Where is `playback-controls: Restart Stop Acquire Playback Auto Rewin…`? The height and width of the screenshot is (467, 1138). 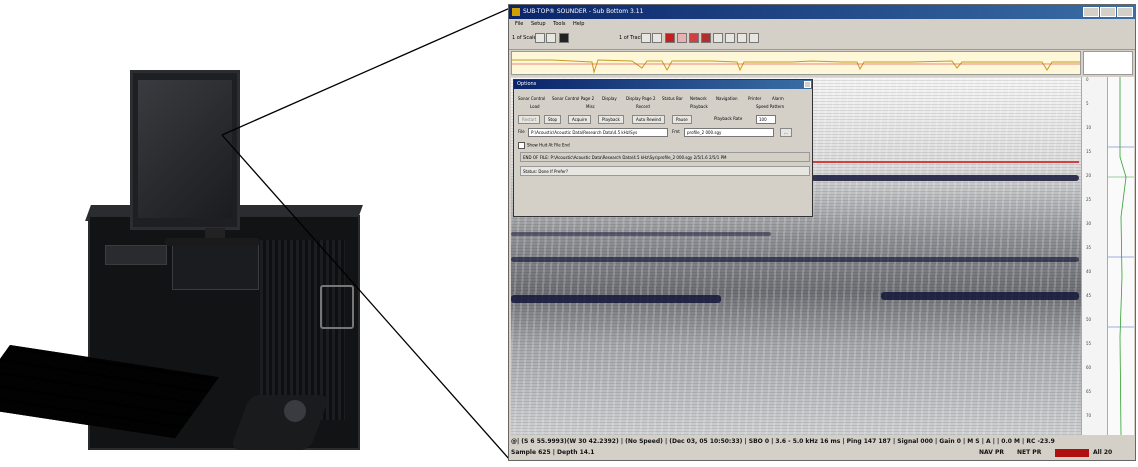 playback-controls: Restart Stop Acquire Playback Auto Rewin… is located at coordinates (663, 120).